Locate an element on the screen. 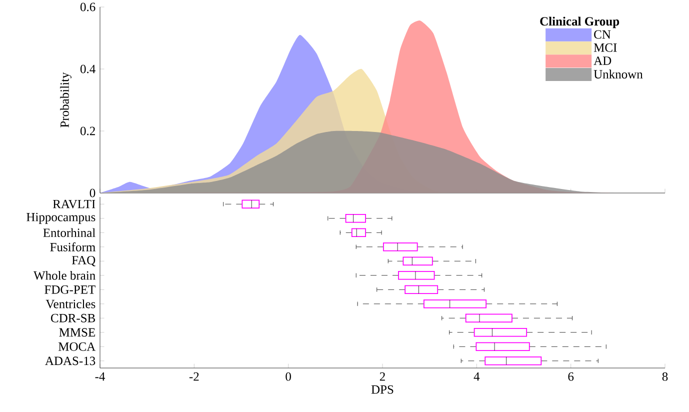 Image resolution: width=689 pixels, height=412 pixels. x-tick-label: -4 is located at coordinates (100, 376).